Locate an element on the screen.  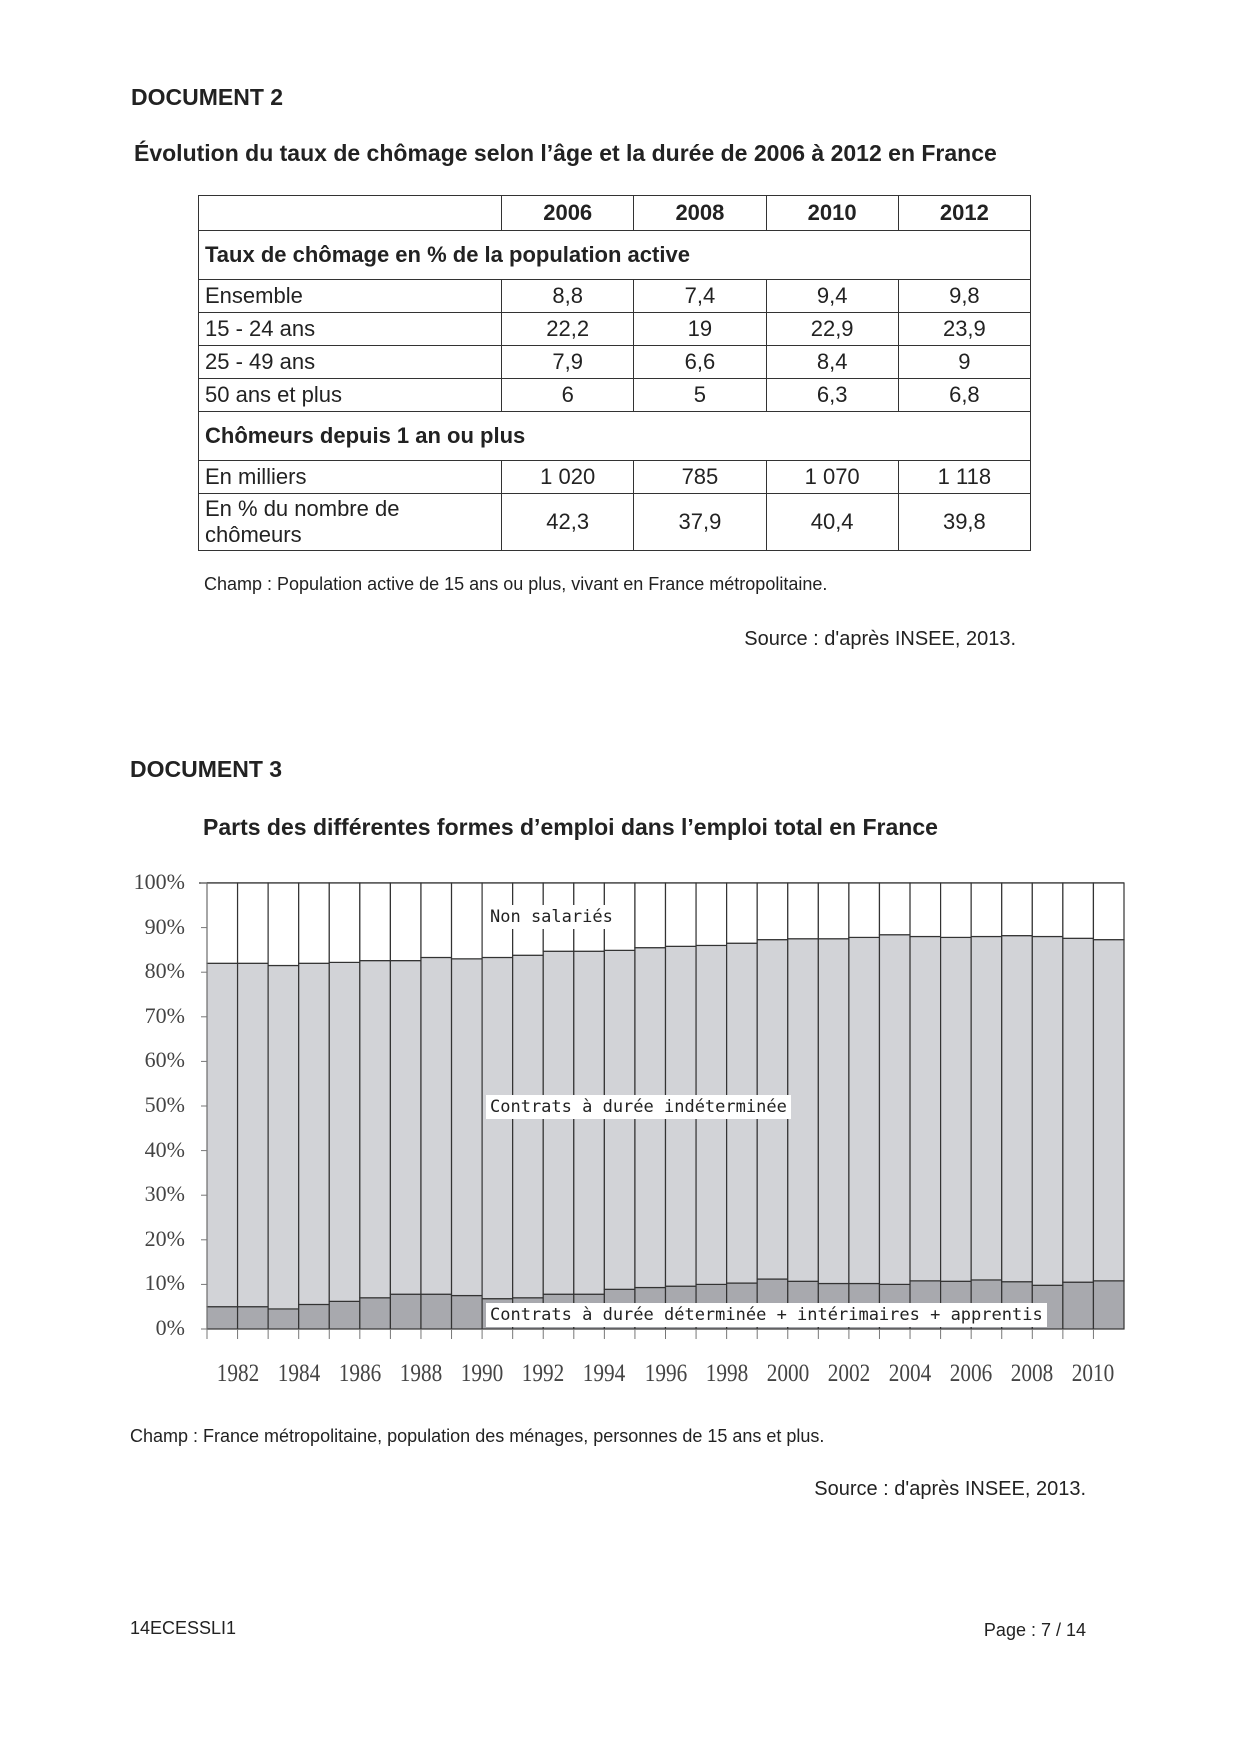
footer-page-number: Page : 7 / 14 is located at coordinates (1034, 1630).